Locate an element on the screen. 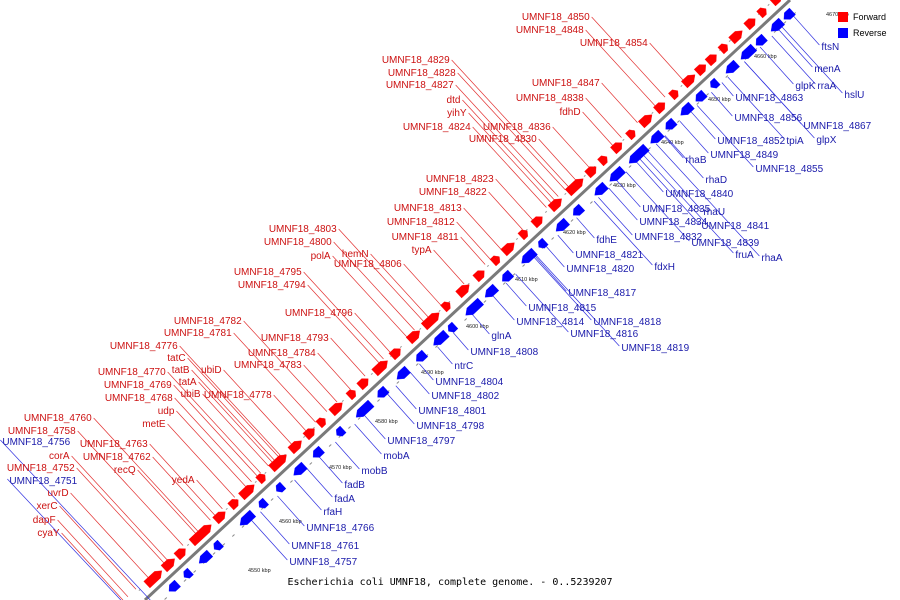  gene-label-umnf18-4796: UMNF18_4796 is located at coordinates (319, 313).